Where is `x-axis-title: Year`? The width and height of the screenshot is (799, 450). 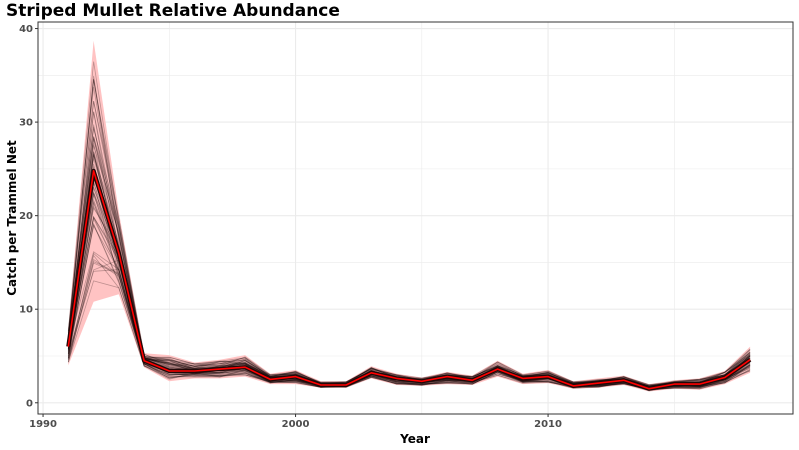
x-axis-title: Year is located at coordinates (414, 439).